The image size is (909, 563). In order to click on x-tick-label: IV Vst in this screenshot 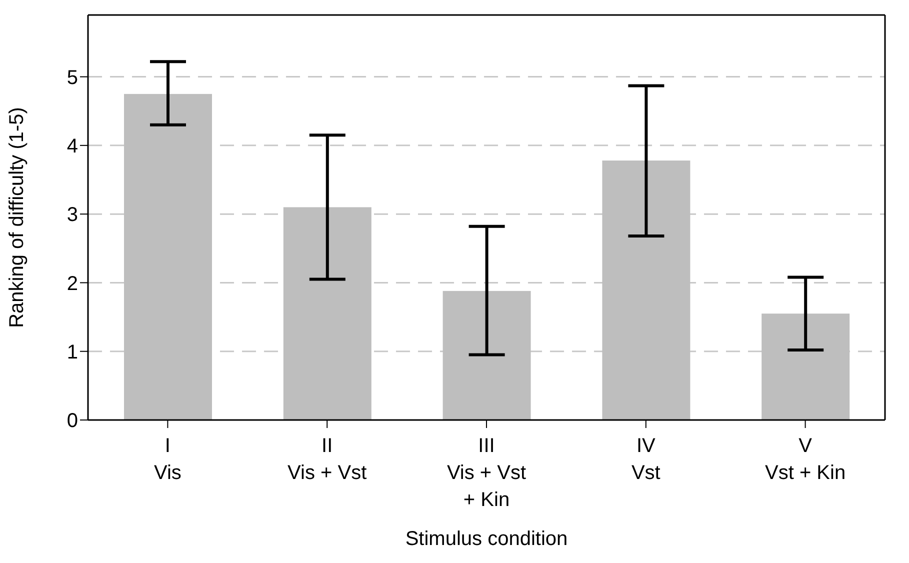, I will do `click(646, 459)`.